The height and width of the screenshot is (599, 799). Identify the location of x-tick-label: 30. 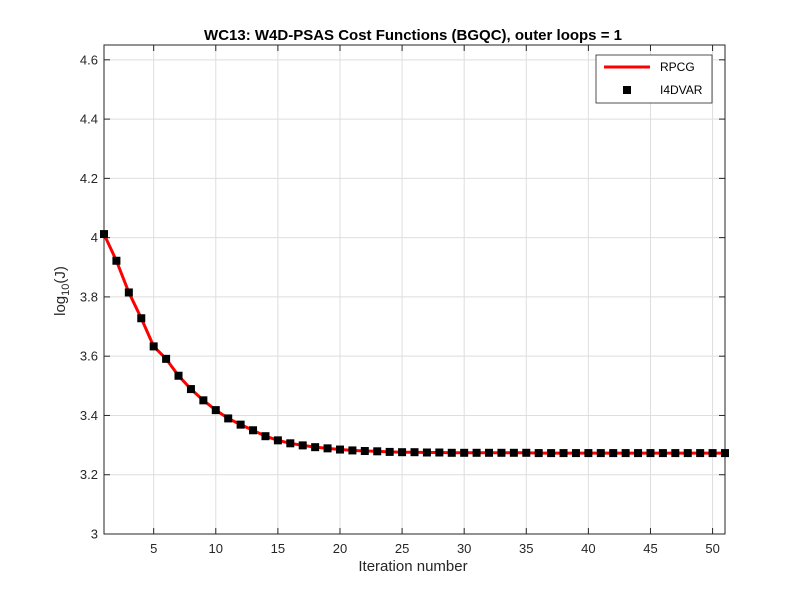
(464, 548).